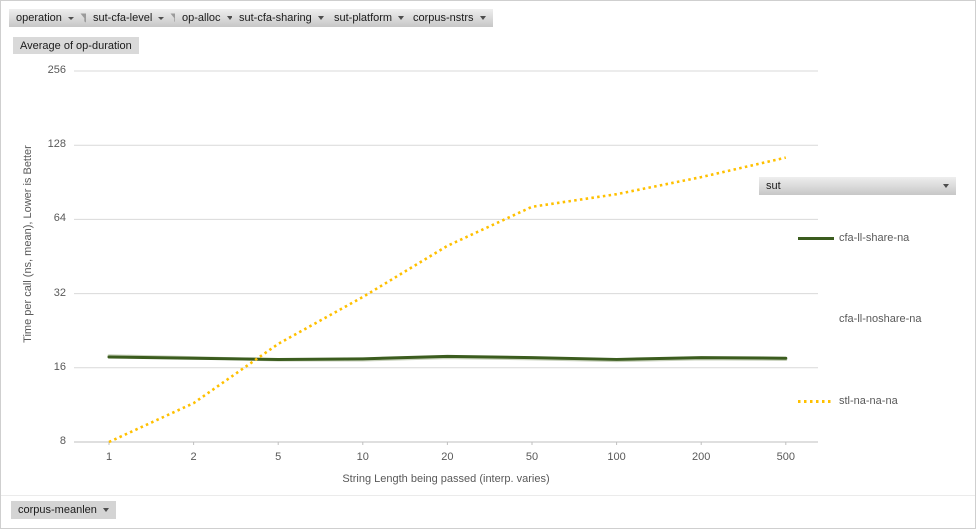 This screenshot has height=529, width=976. I want to click on y-tick-label: 128, so click(56, 144).